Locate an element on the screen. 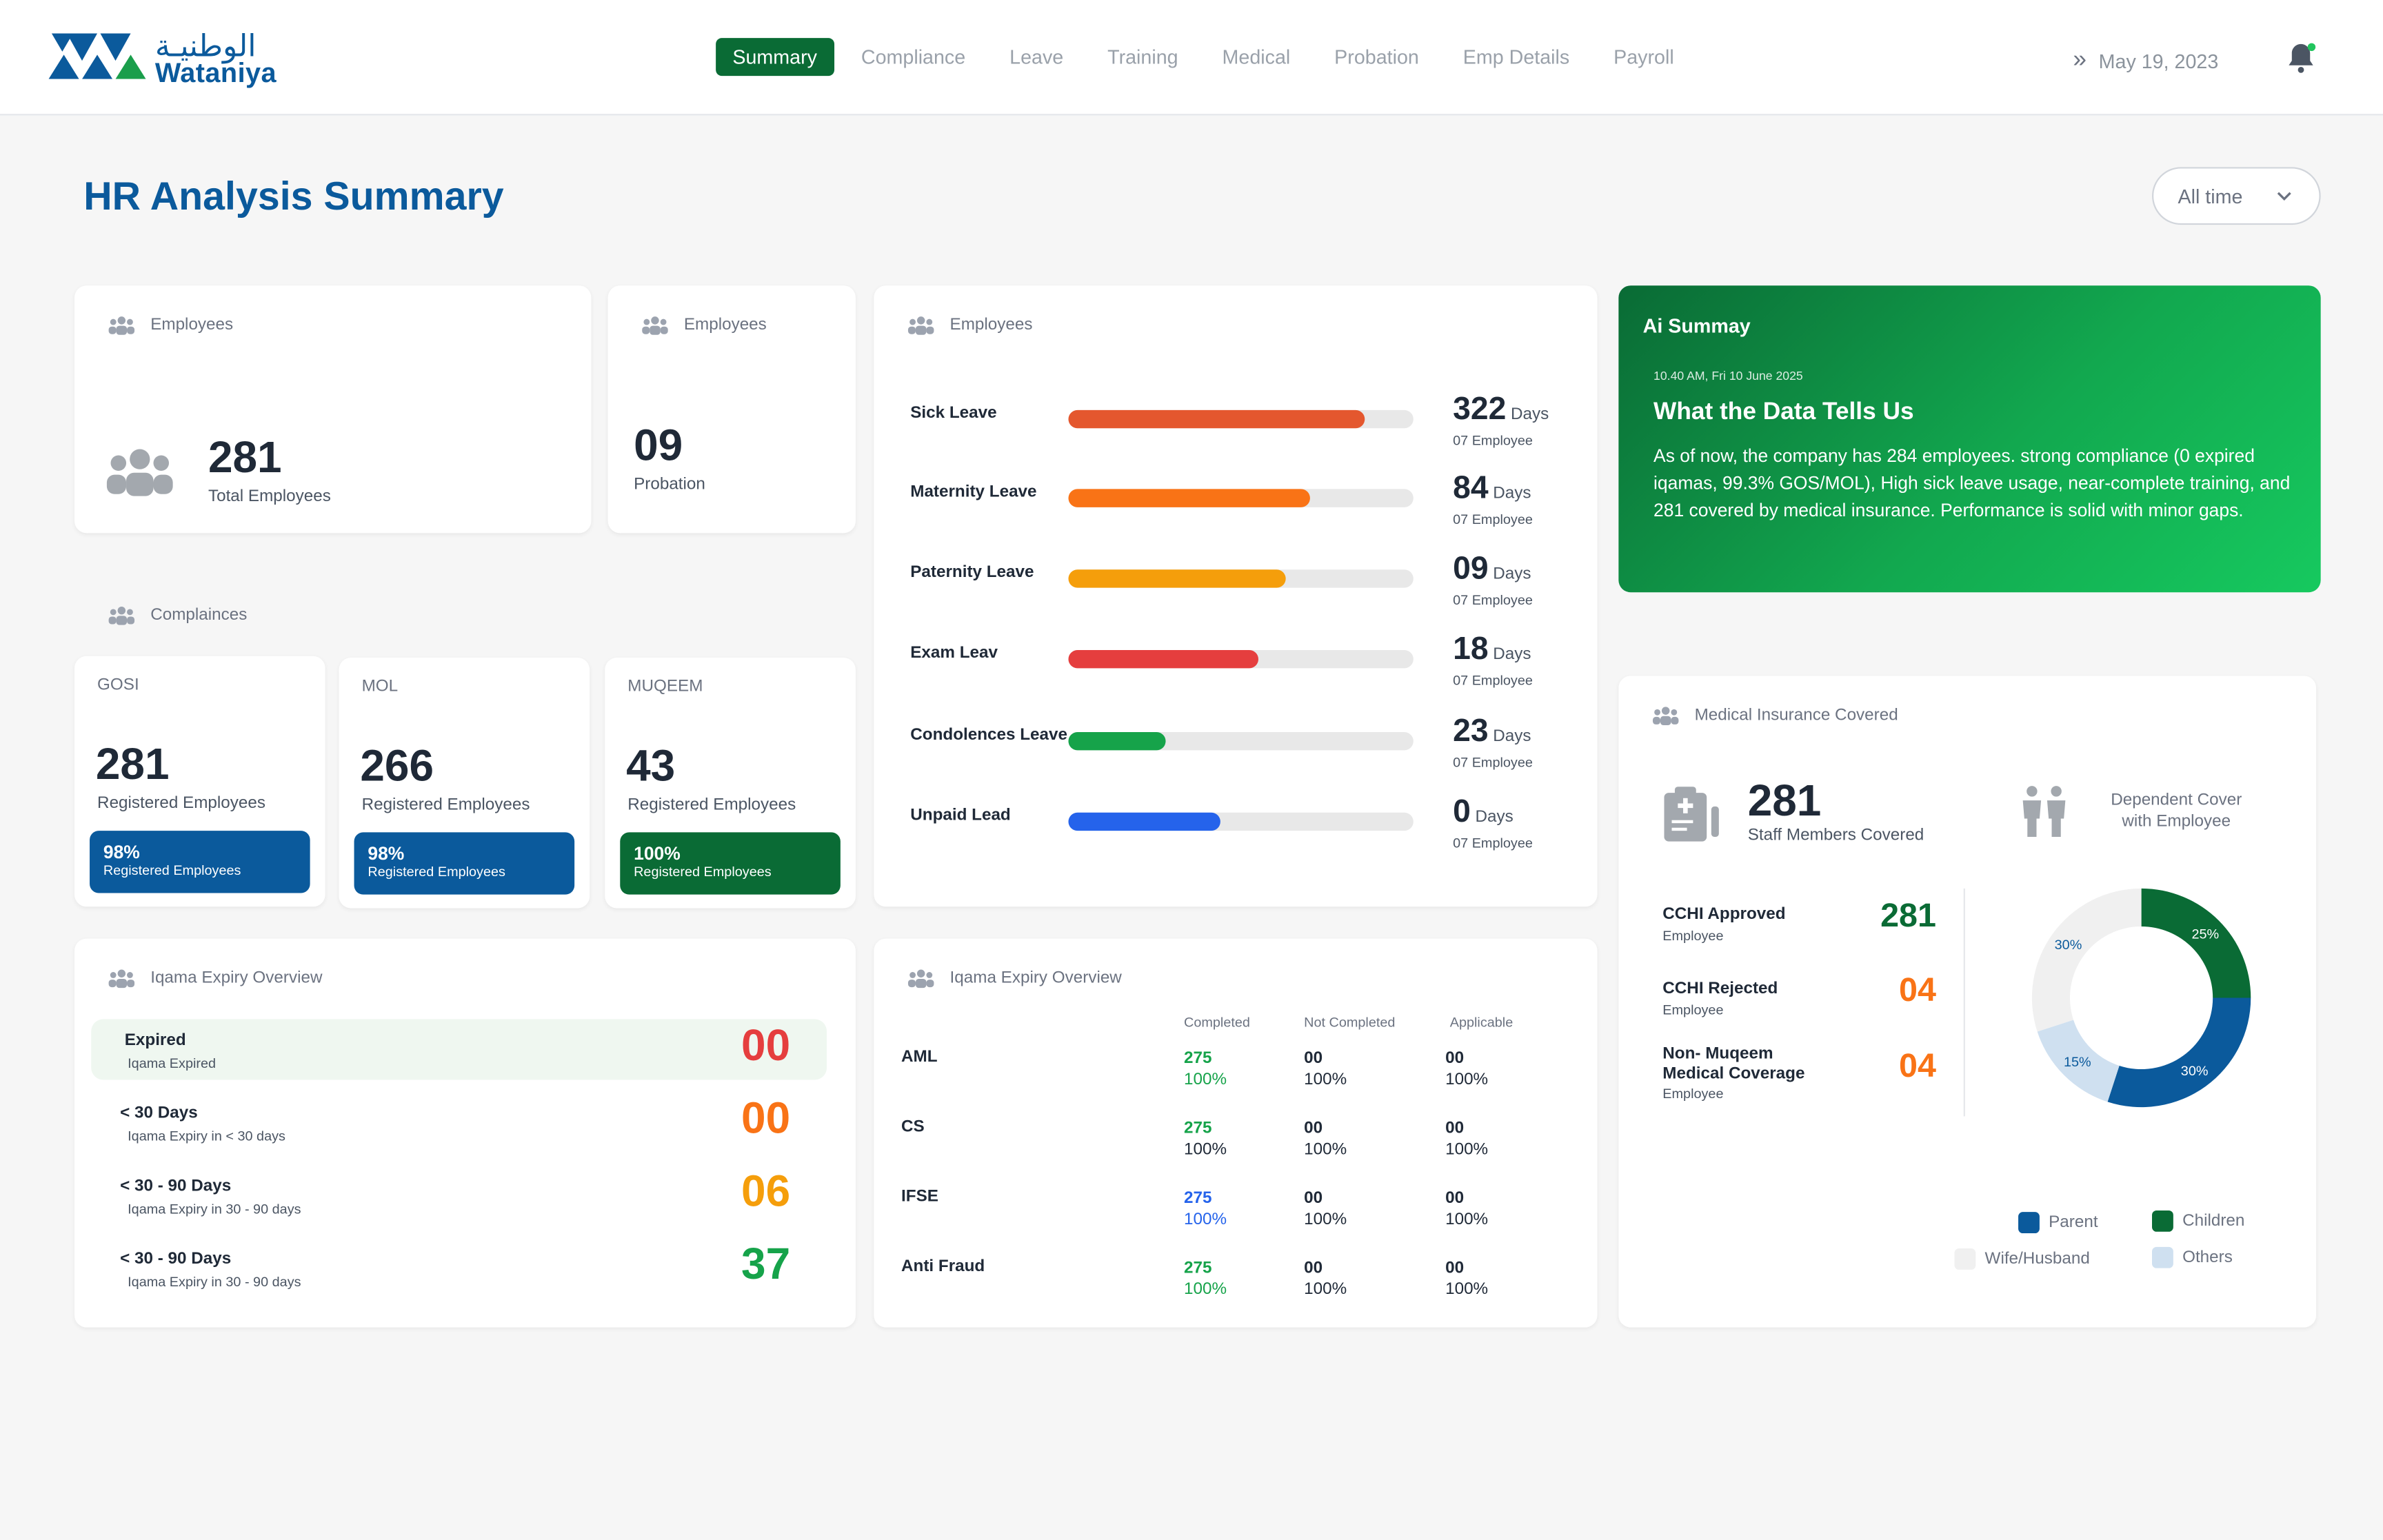 The height and width of the screenshot is (1540, 2383). double-chevron-right-icon: » is located at coordinates (2080, 60).